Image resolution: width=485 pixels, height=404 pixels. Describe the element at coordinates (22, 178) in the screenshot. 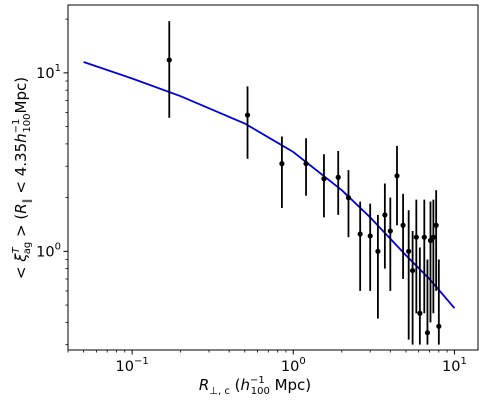

I see `y-axis-label: < ξTag > (R∥ < 4.35h−1100Mpc)` at that location.